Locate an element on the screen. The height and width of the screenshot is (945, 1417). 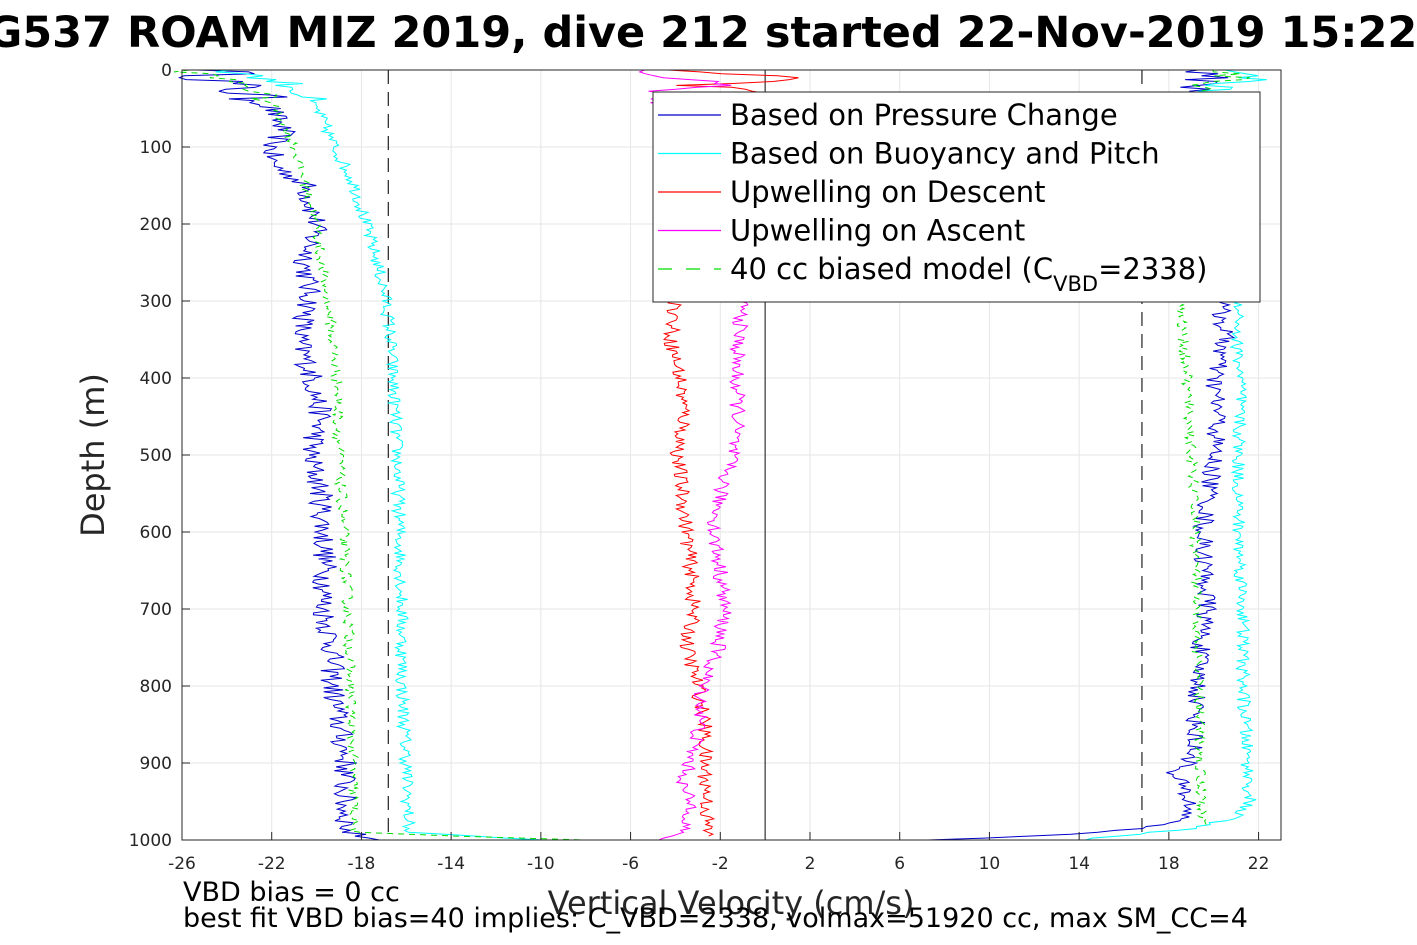
x-tick-label: -10 is located at coordinates (541, 864).